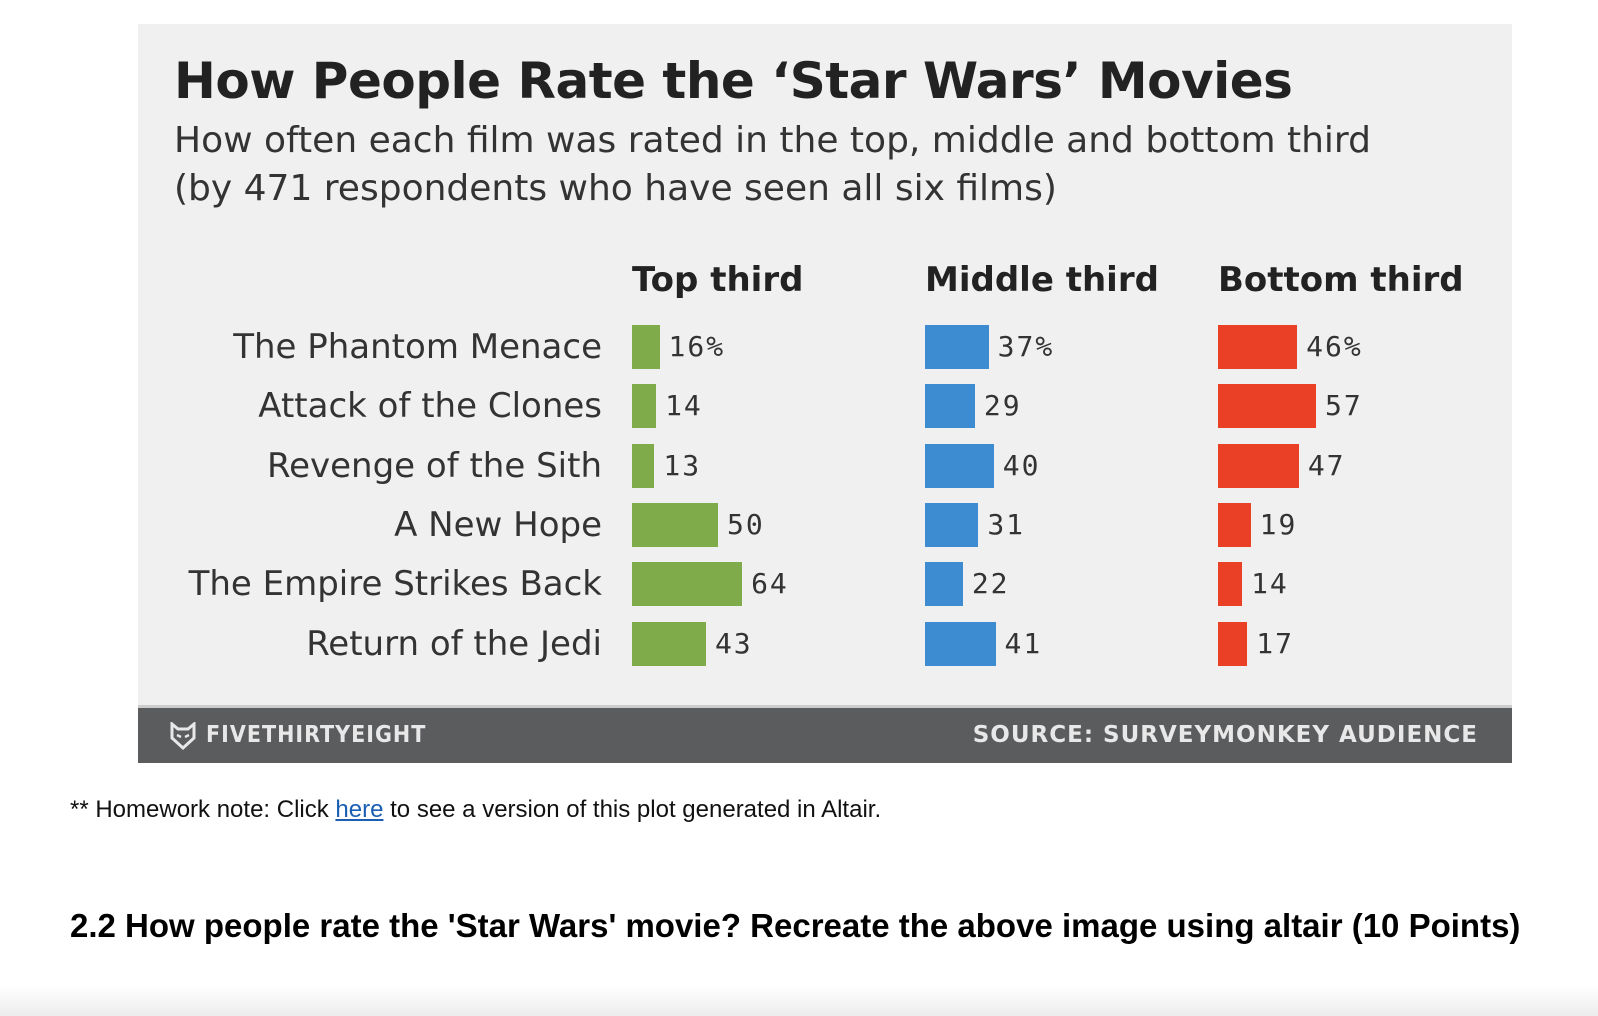 This screenshot has height=1016, width=1598. What do you see at coordinates (1026, 346) in the screenshot?
I see `data-label: 37%` at bounding box center [1026, 346].